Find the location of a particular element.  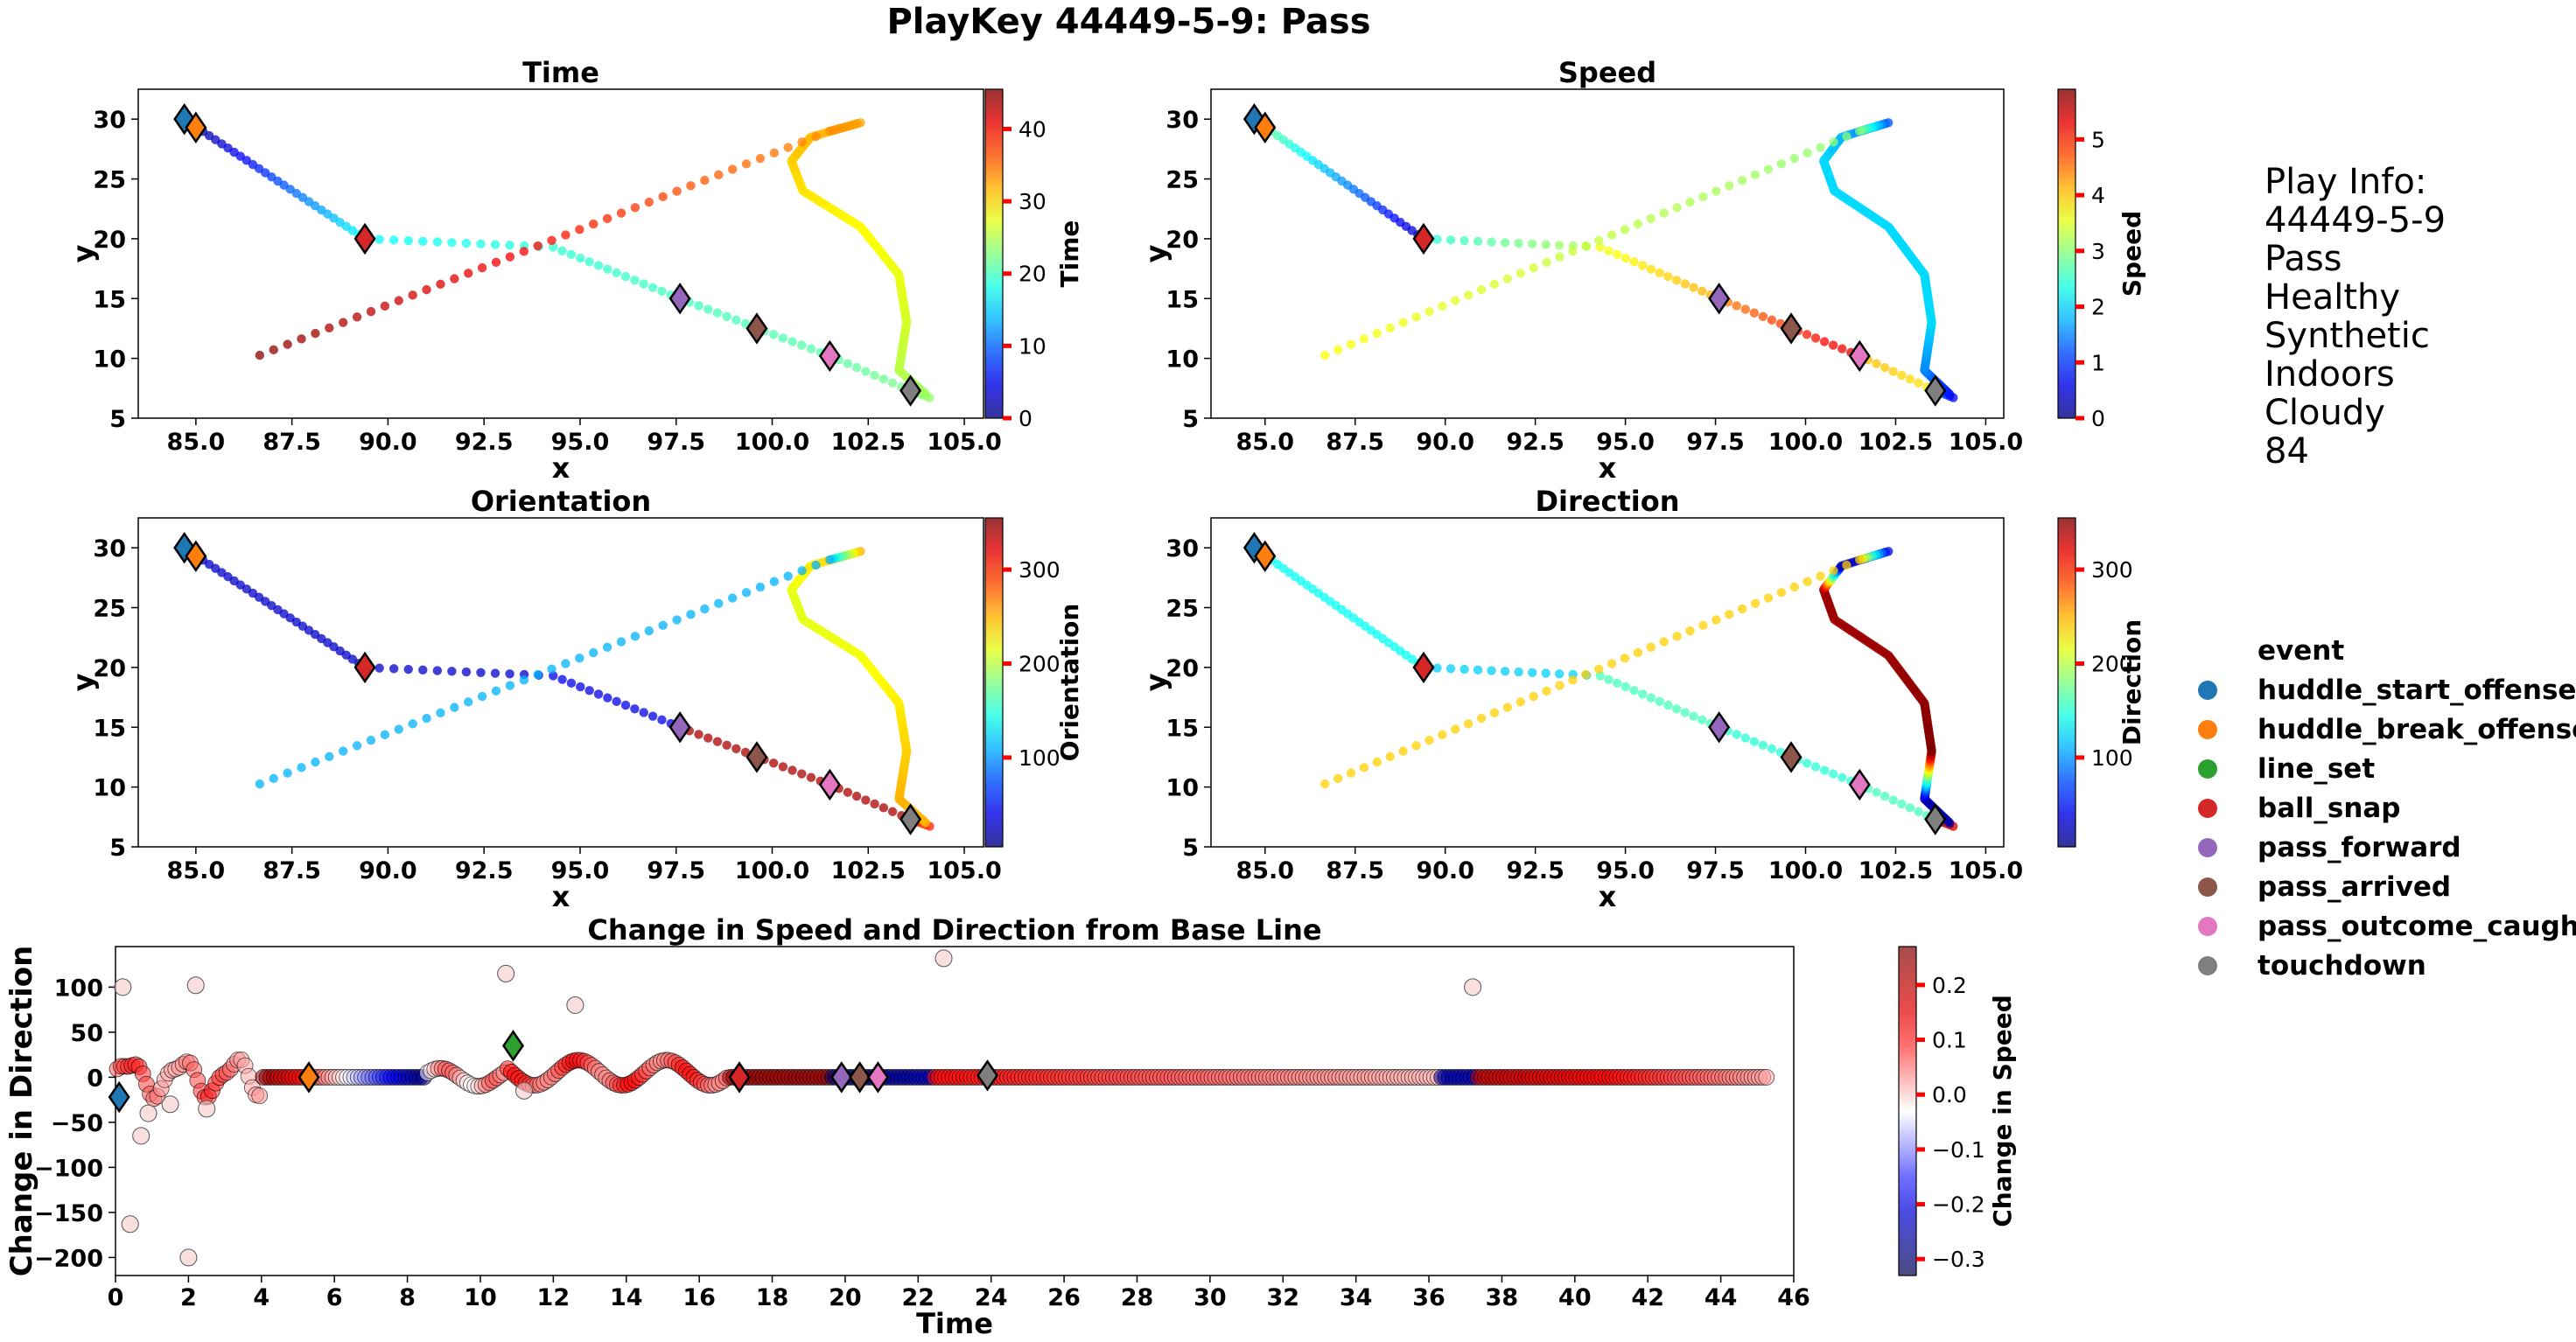

x-tick-label: 90.0 is located at coordinates (1445, 870).